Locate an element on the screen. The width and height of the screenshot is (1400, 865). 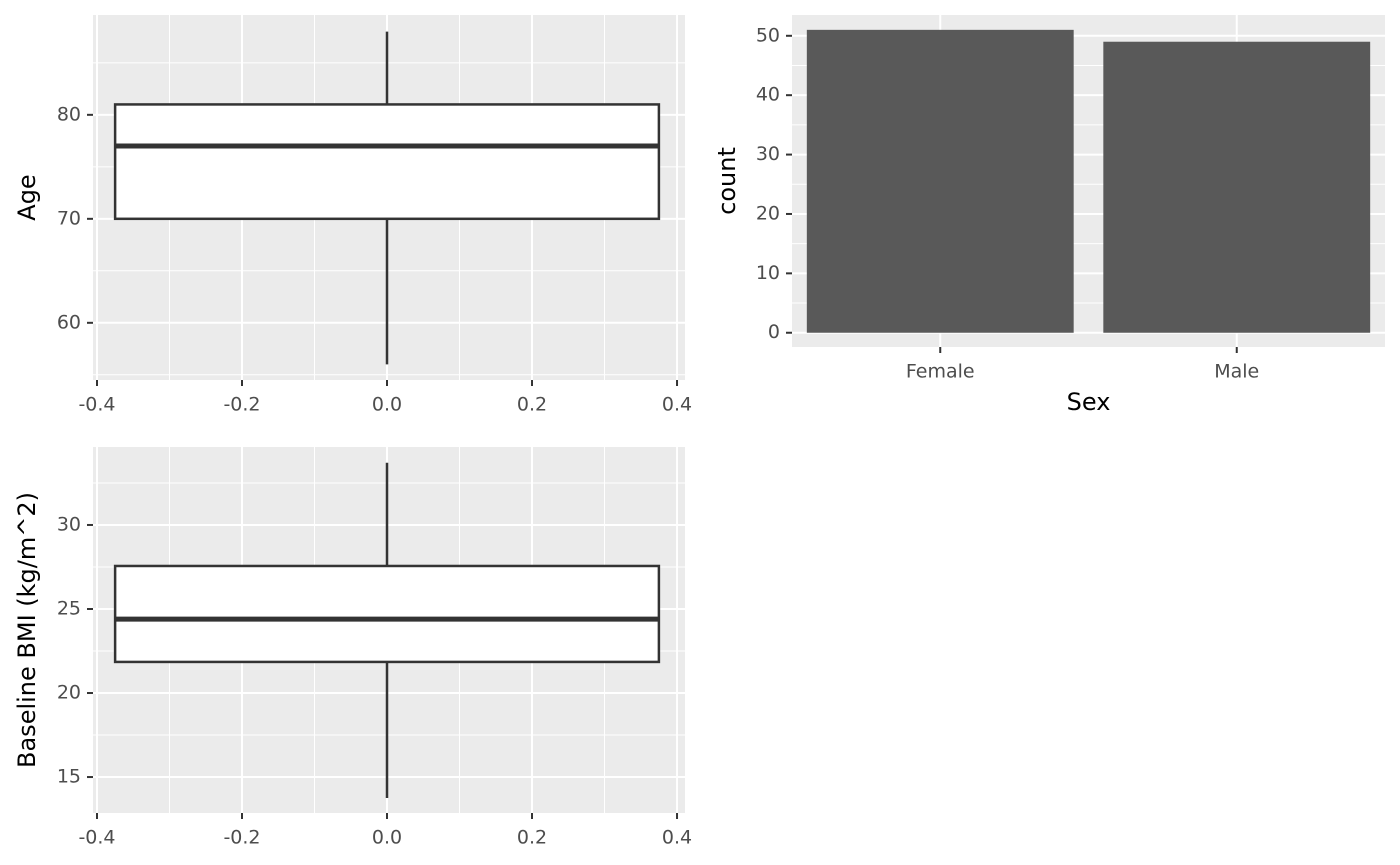
y-tick-label: 60 is located at coordinates (69, 322).